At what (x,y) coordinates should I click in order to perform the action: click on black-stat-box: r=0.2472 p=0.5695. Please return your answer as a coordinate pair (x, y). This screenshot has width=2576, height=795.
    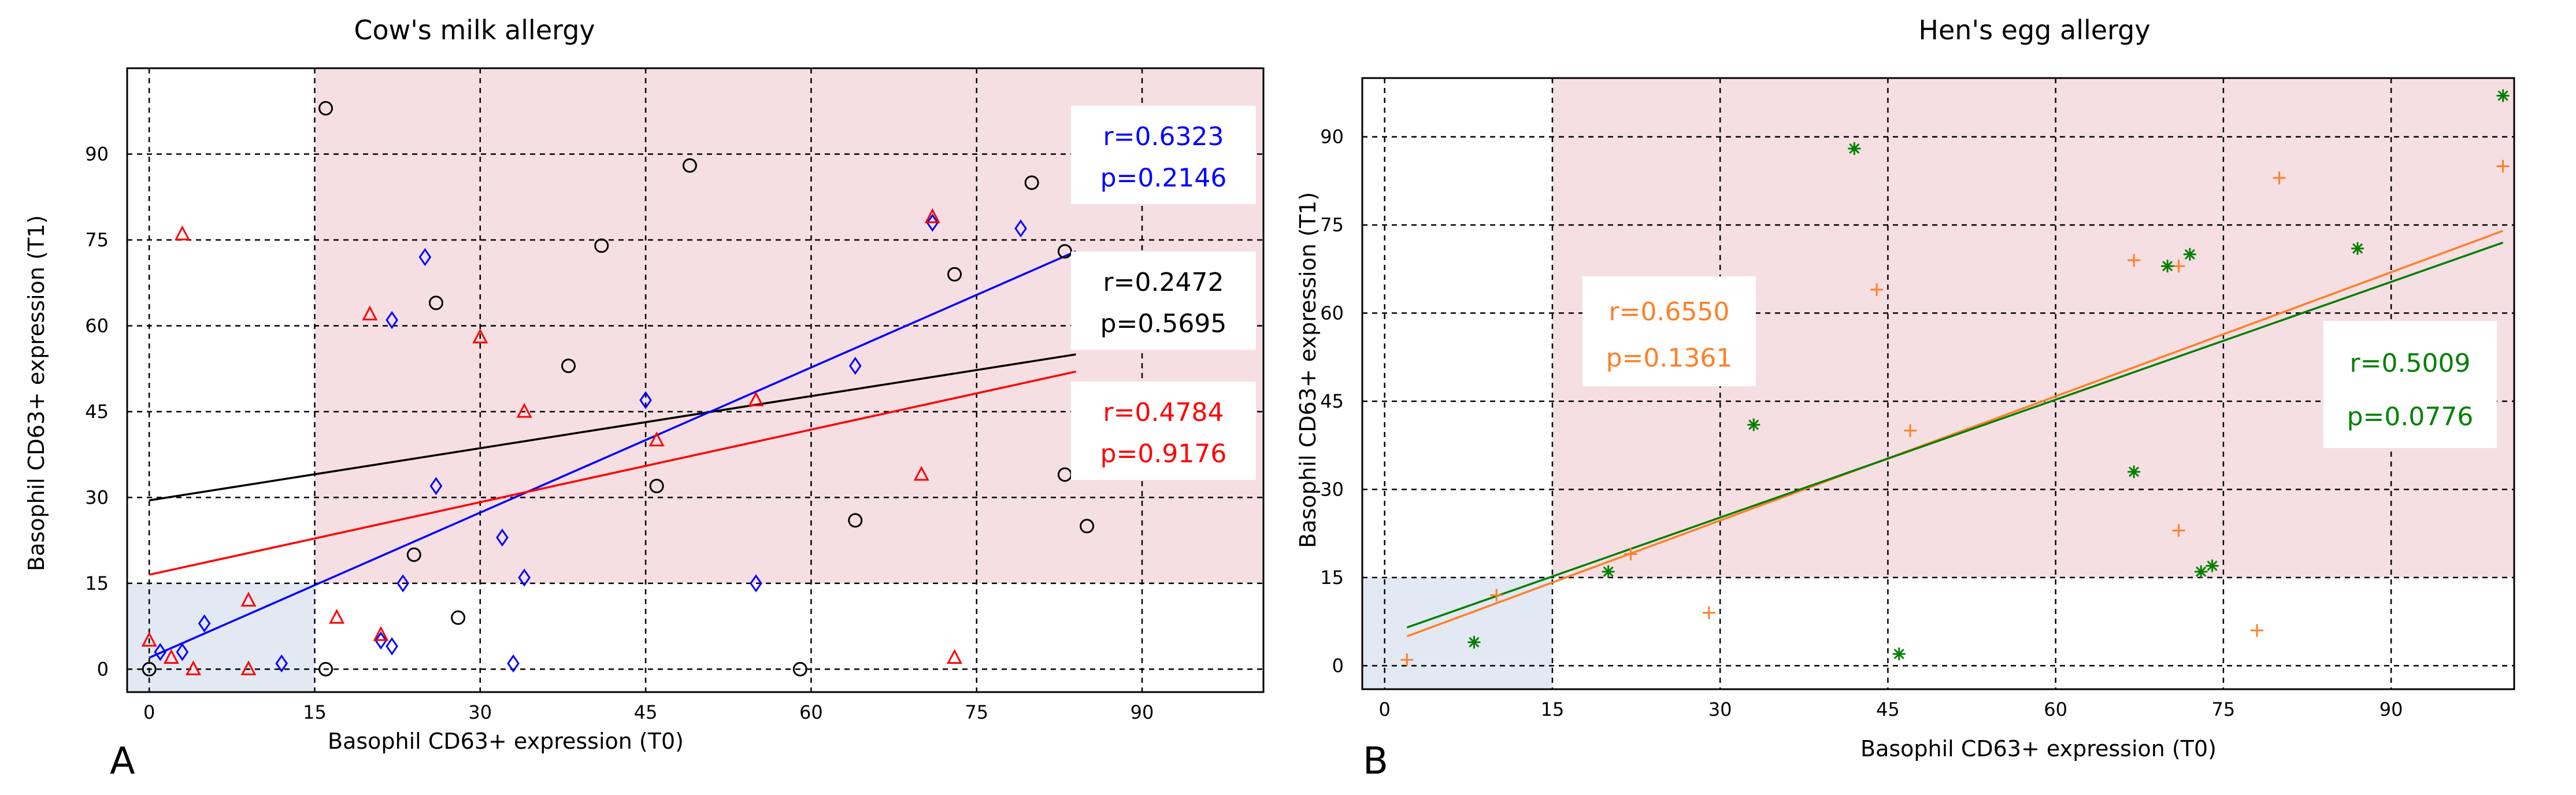
    Looking at the image, I should click on (1163, 301).